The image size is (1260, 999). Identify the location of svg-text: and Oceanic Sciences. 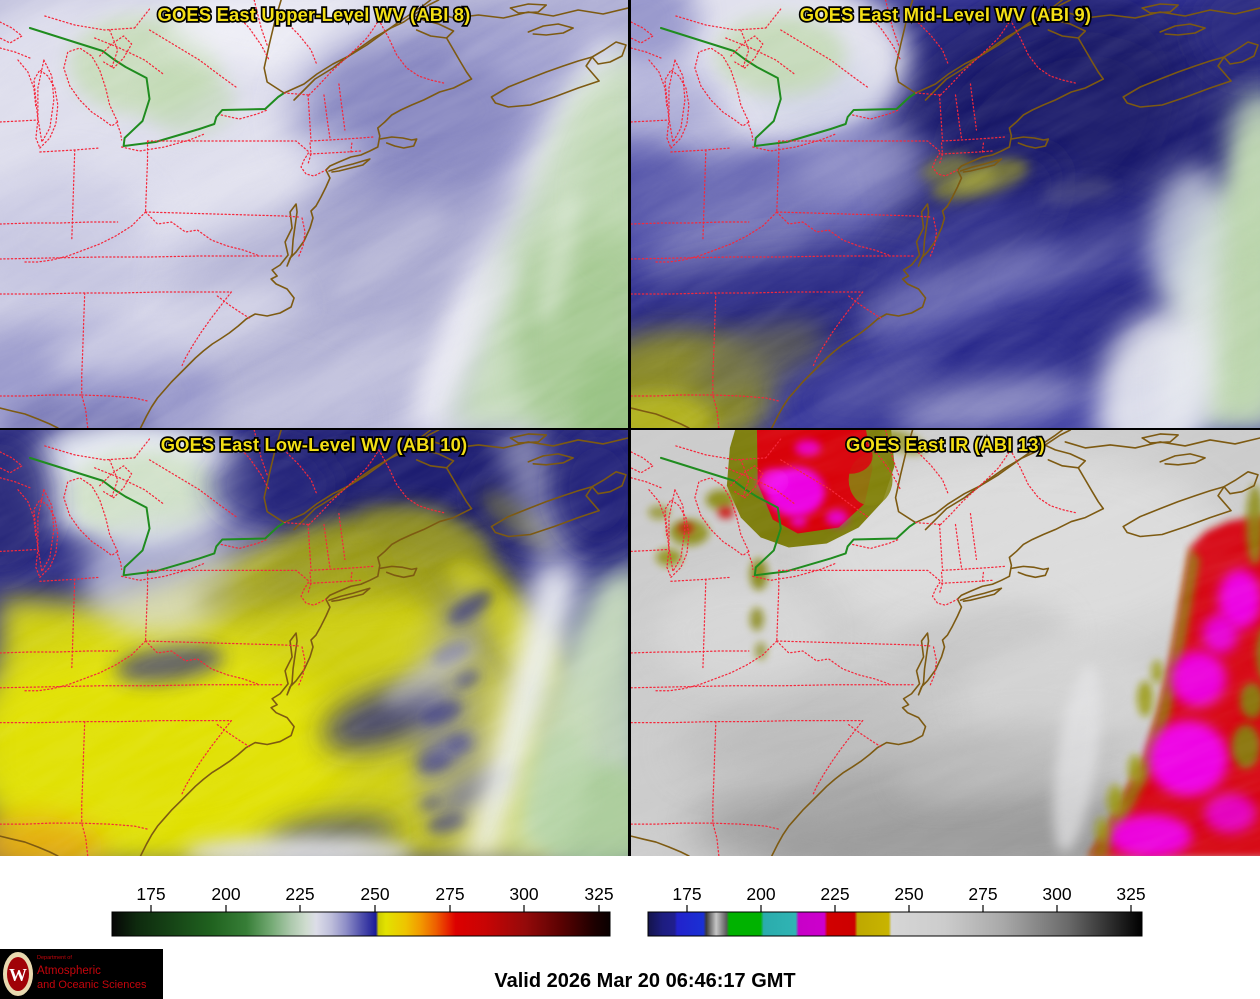
(92, 985).